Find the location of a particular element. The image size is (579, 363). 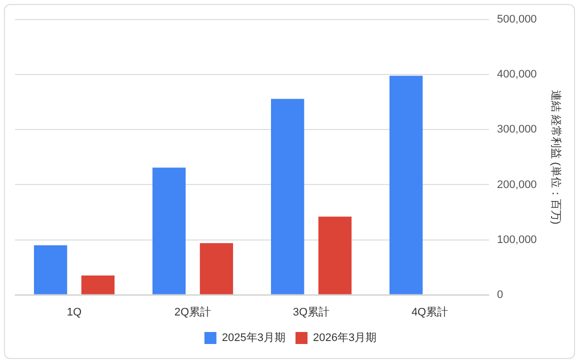

y-tick-label: 200,000 is located at coordinates (517, 184).